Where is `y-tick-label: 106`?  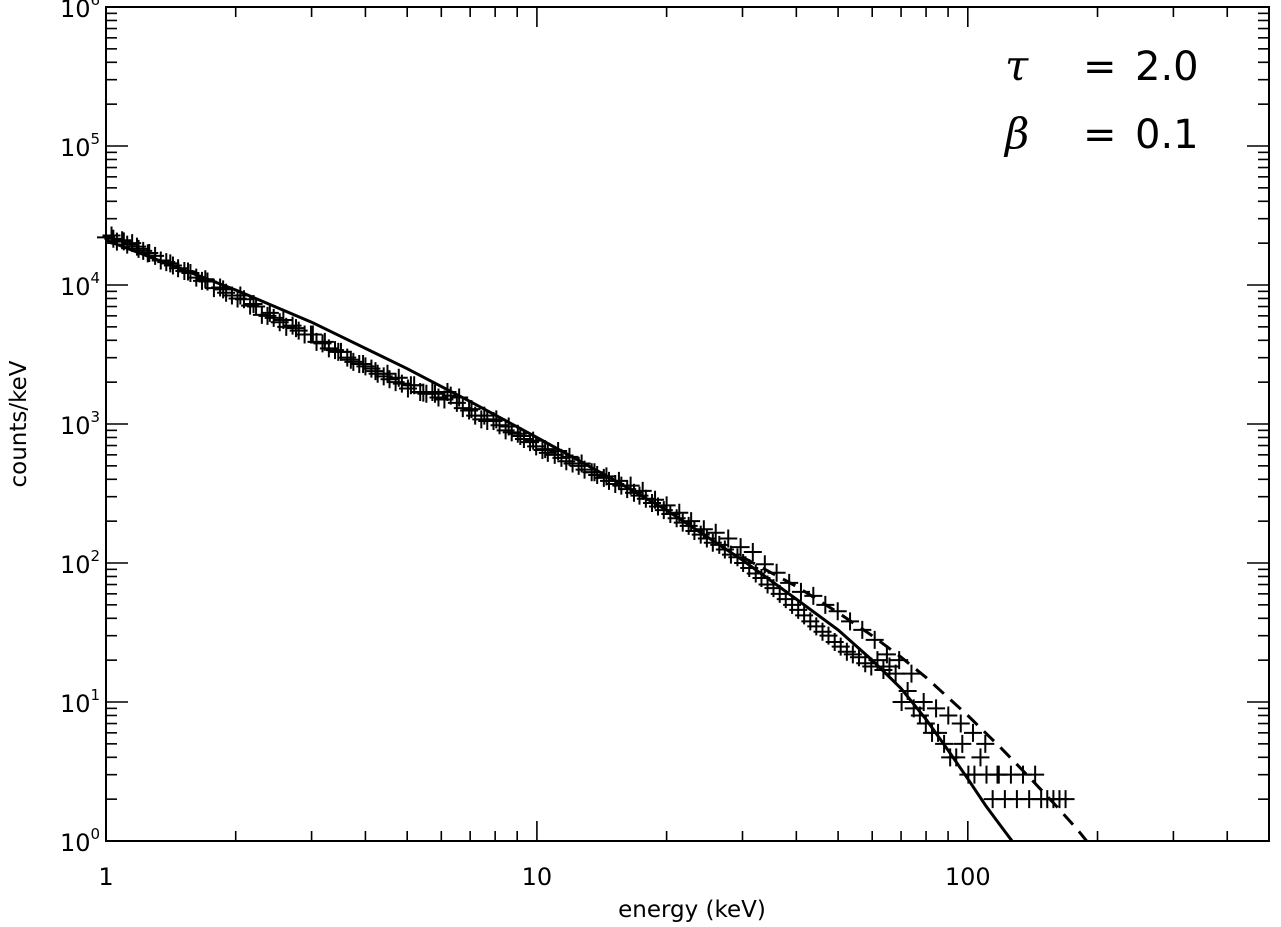
y-tick-label: 106 is located at coordinates (80, 11).